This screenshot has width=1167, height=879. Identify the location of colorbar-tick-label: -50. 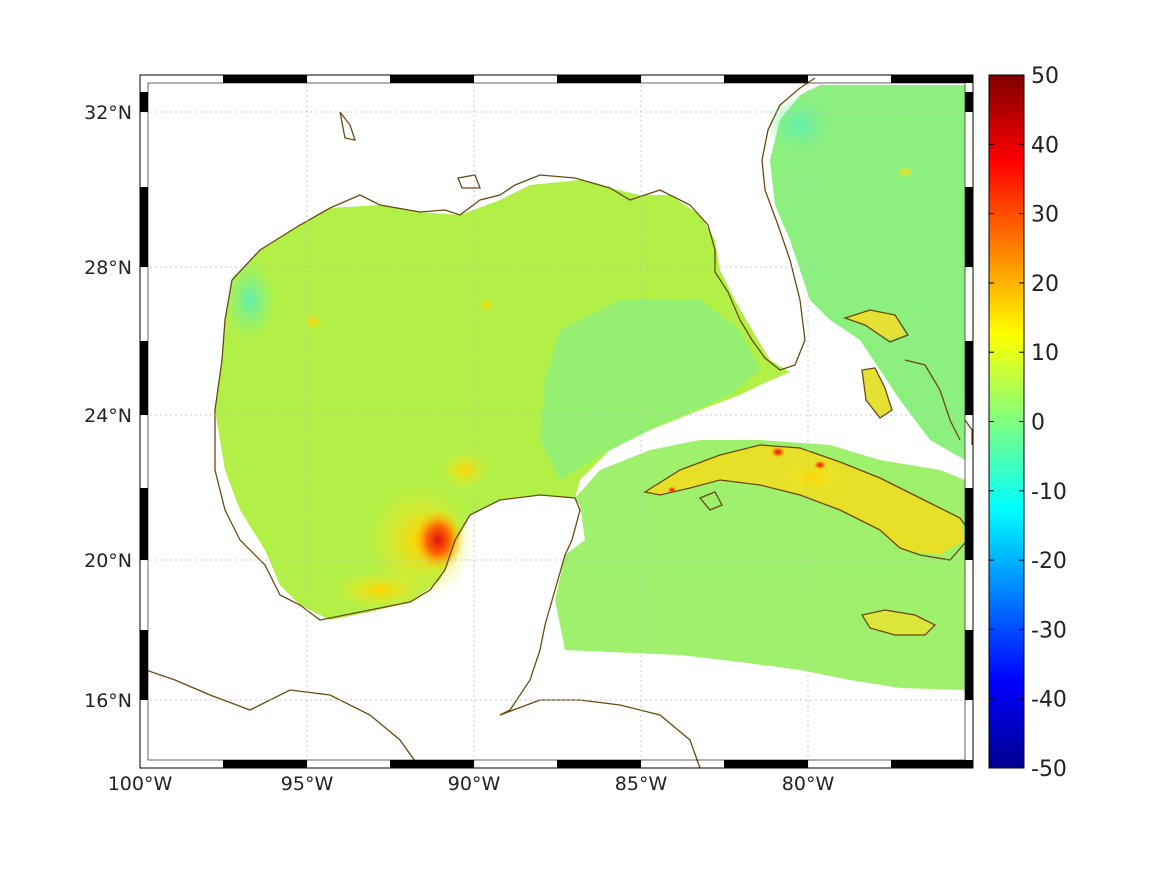
(1049, 769).